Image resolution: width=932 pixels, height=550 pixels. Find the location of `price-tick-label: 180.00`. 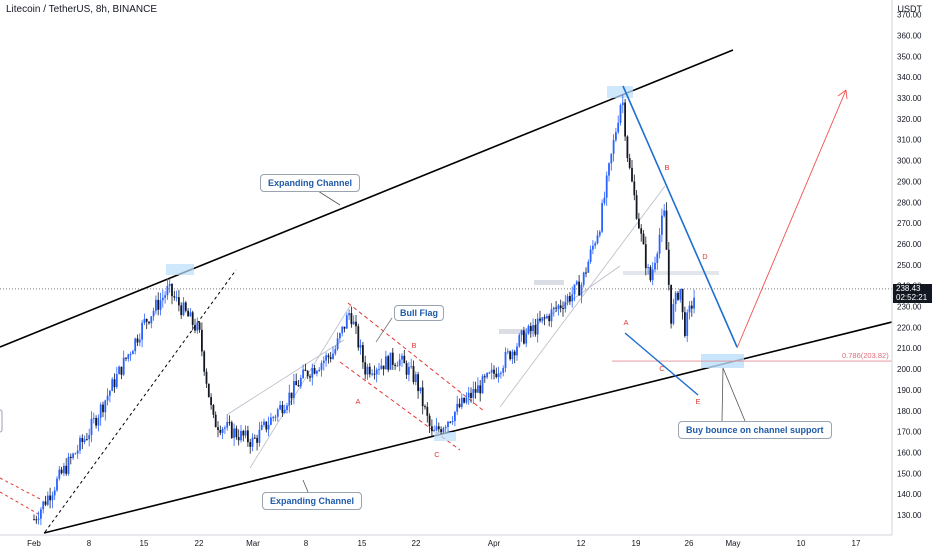

price-tick-label: 180.00 is located at coordinates (909, 411).